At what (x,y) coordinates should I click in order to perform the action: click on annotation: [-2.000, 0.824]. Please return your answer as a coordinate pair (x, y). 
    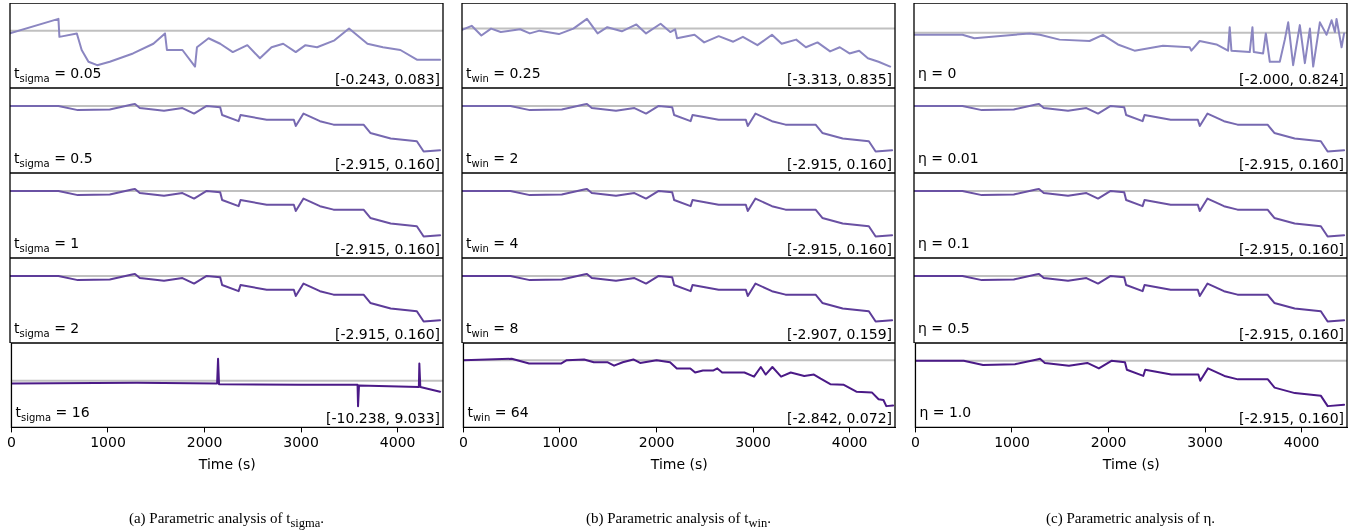
    Looking at the image, I should click on (1291, 79).